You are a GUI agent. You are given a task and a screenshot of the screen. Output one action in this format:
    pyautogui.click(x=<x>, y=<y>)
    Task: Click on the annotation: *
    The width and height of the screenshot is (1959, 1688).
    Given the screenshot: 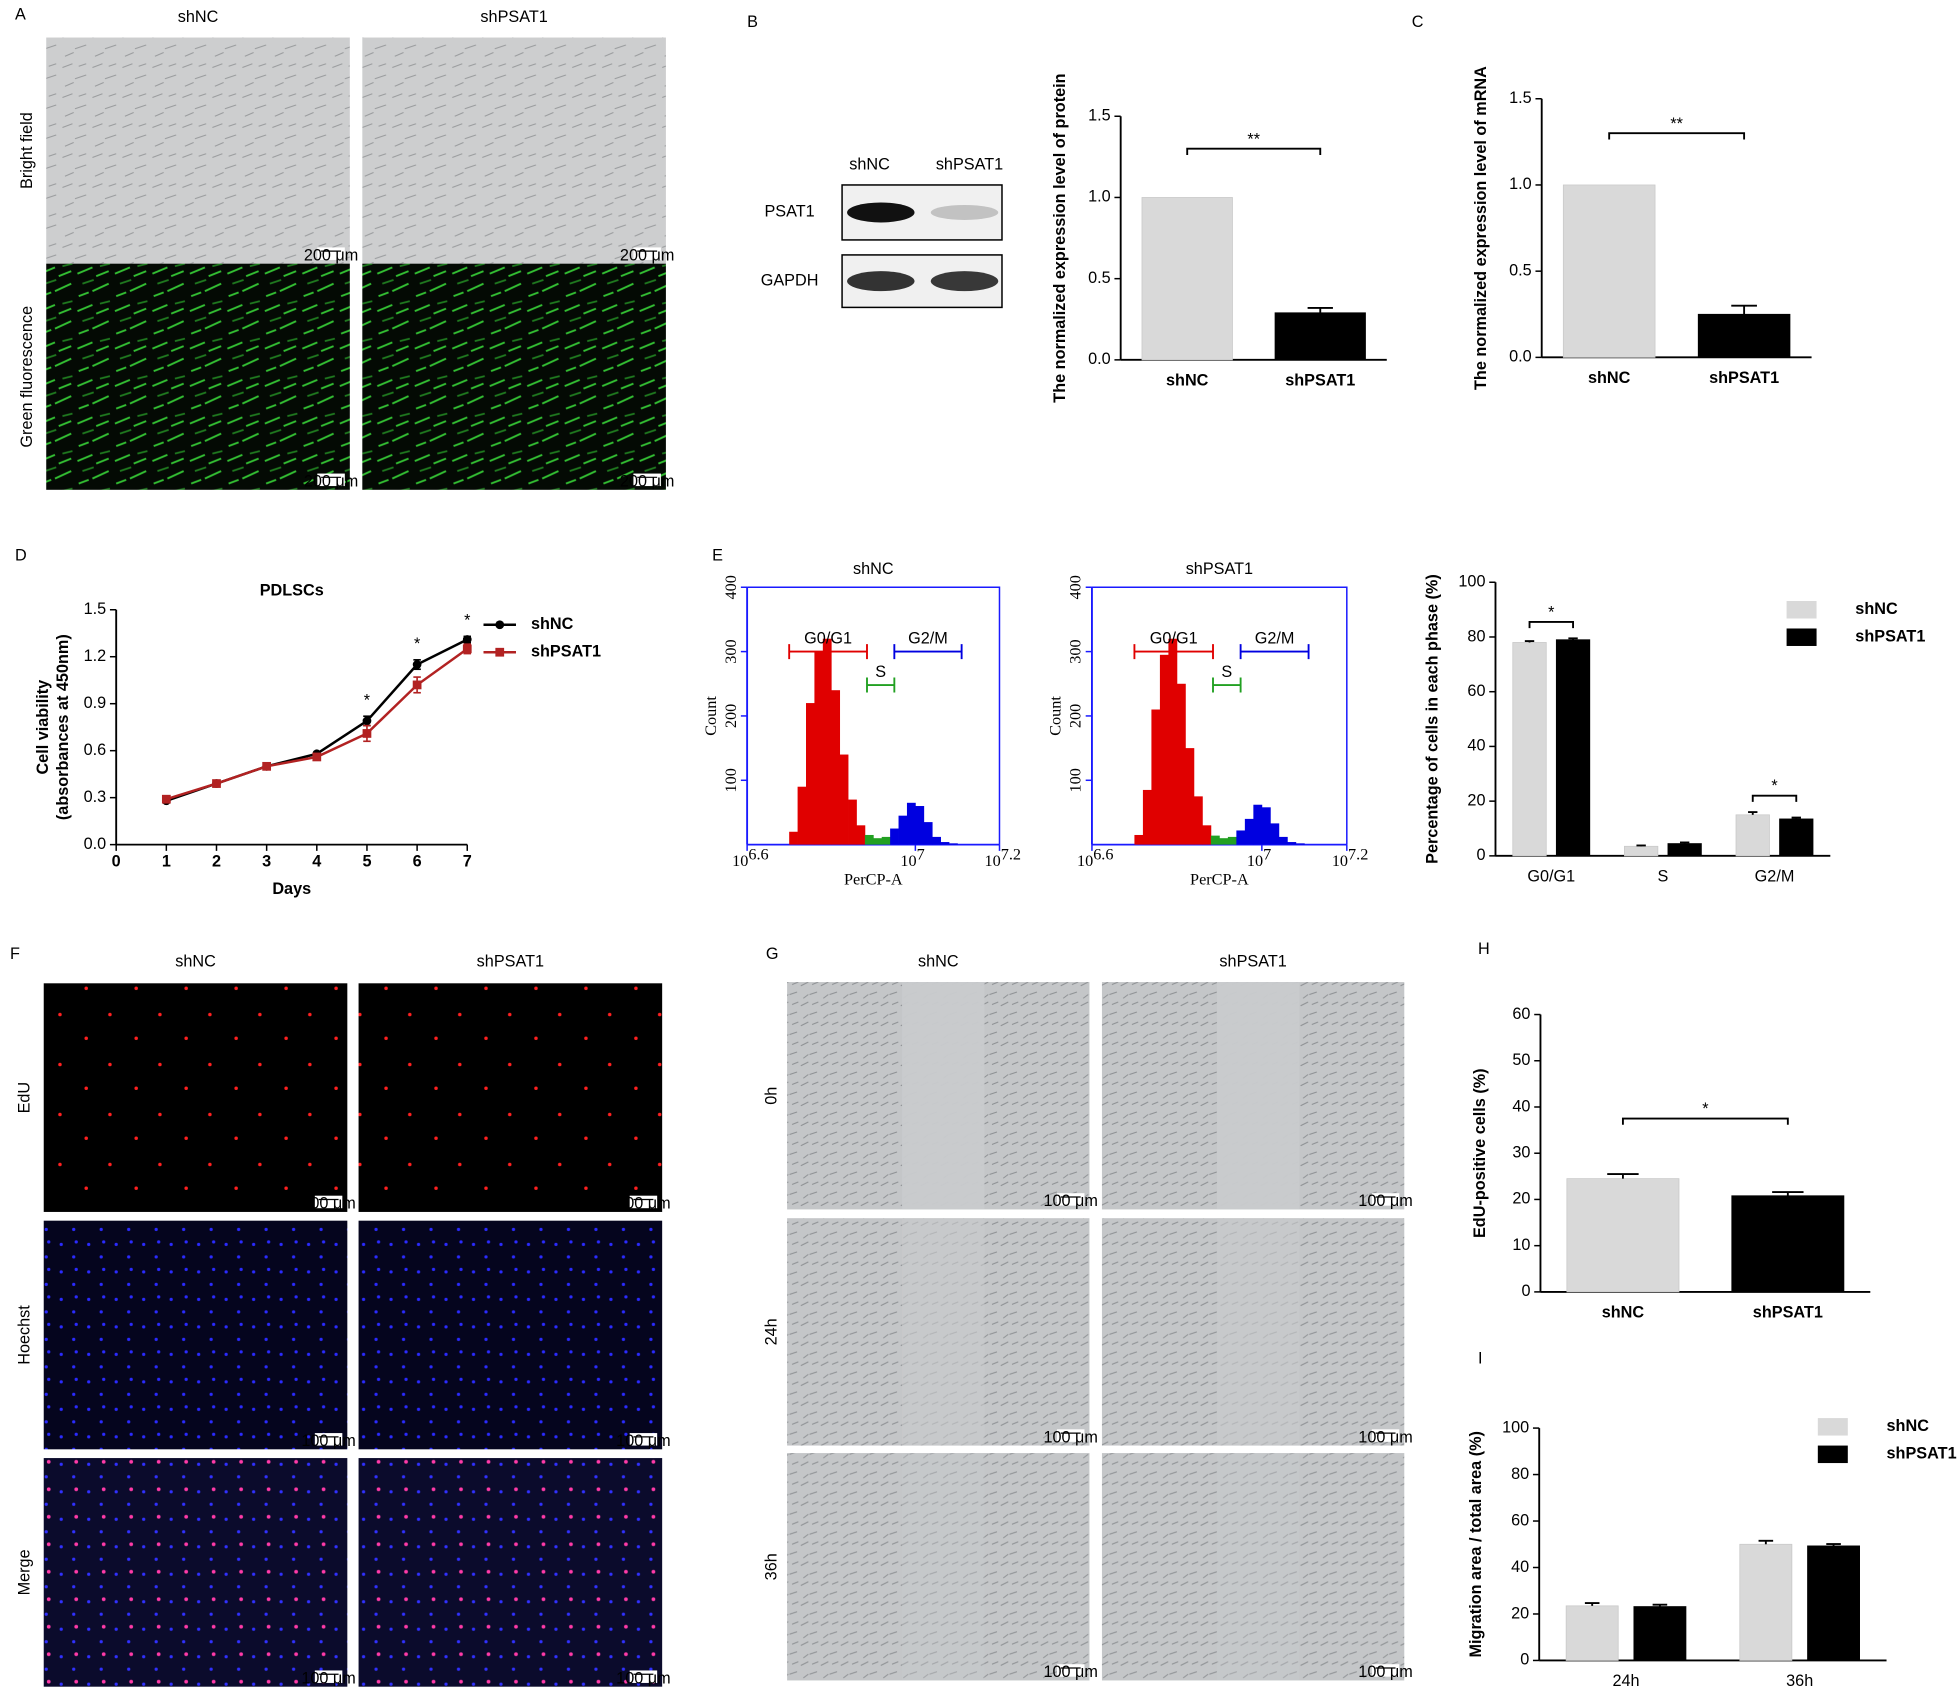 What is the action you would take?
    pyautogui.click(x=367, y=701)
    